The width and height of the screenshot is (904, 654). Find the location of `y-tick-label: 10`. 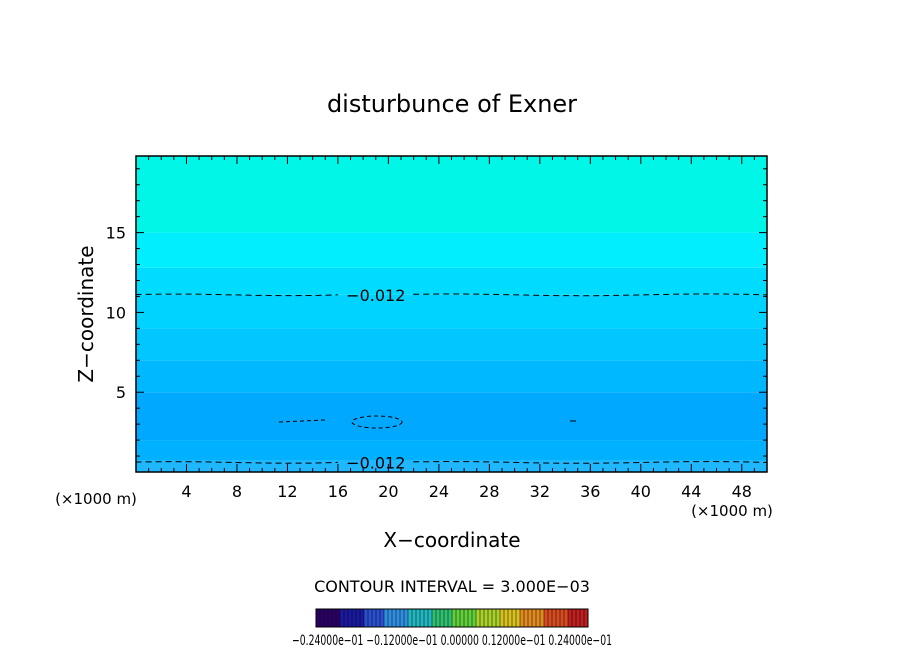

y-tick-label: 10 is located at coordinates (116, 312).